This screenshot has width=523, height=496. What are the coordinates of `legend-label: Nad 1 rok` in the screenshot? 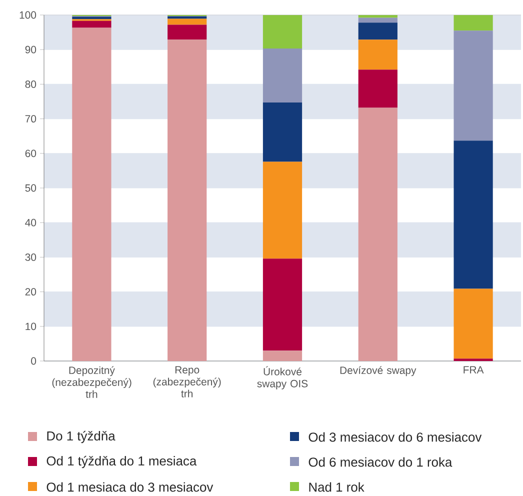 It's located at (336, 487).